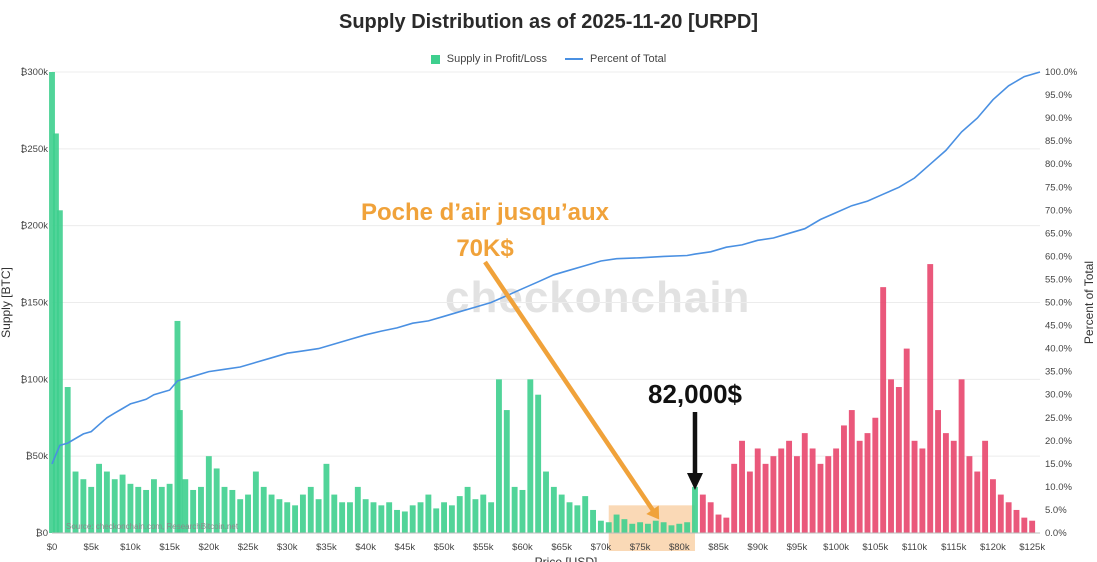 Image resolution: width=1097 pixels, height=562 pixels. What do you see at coordinates (1058, 487) in the screenshot?
I see `y2-tick-label: 10.0%` at bounding box center [1058, 487].